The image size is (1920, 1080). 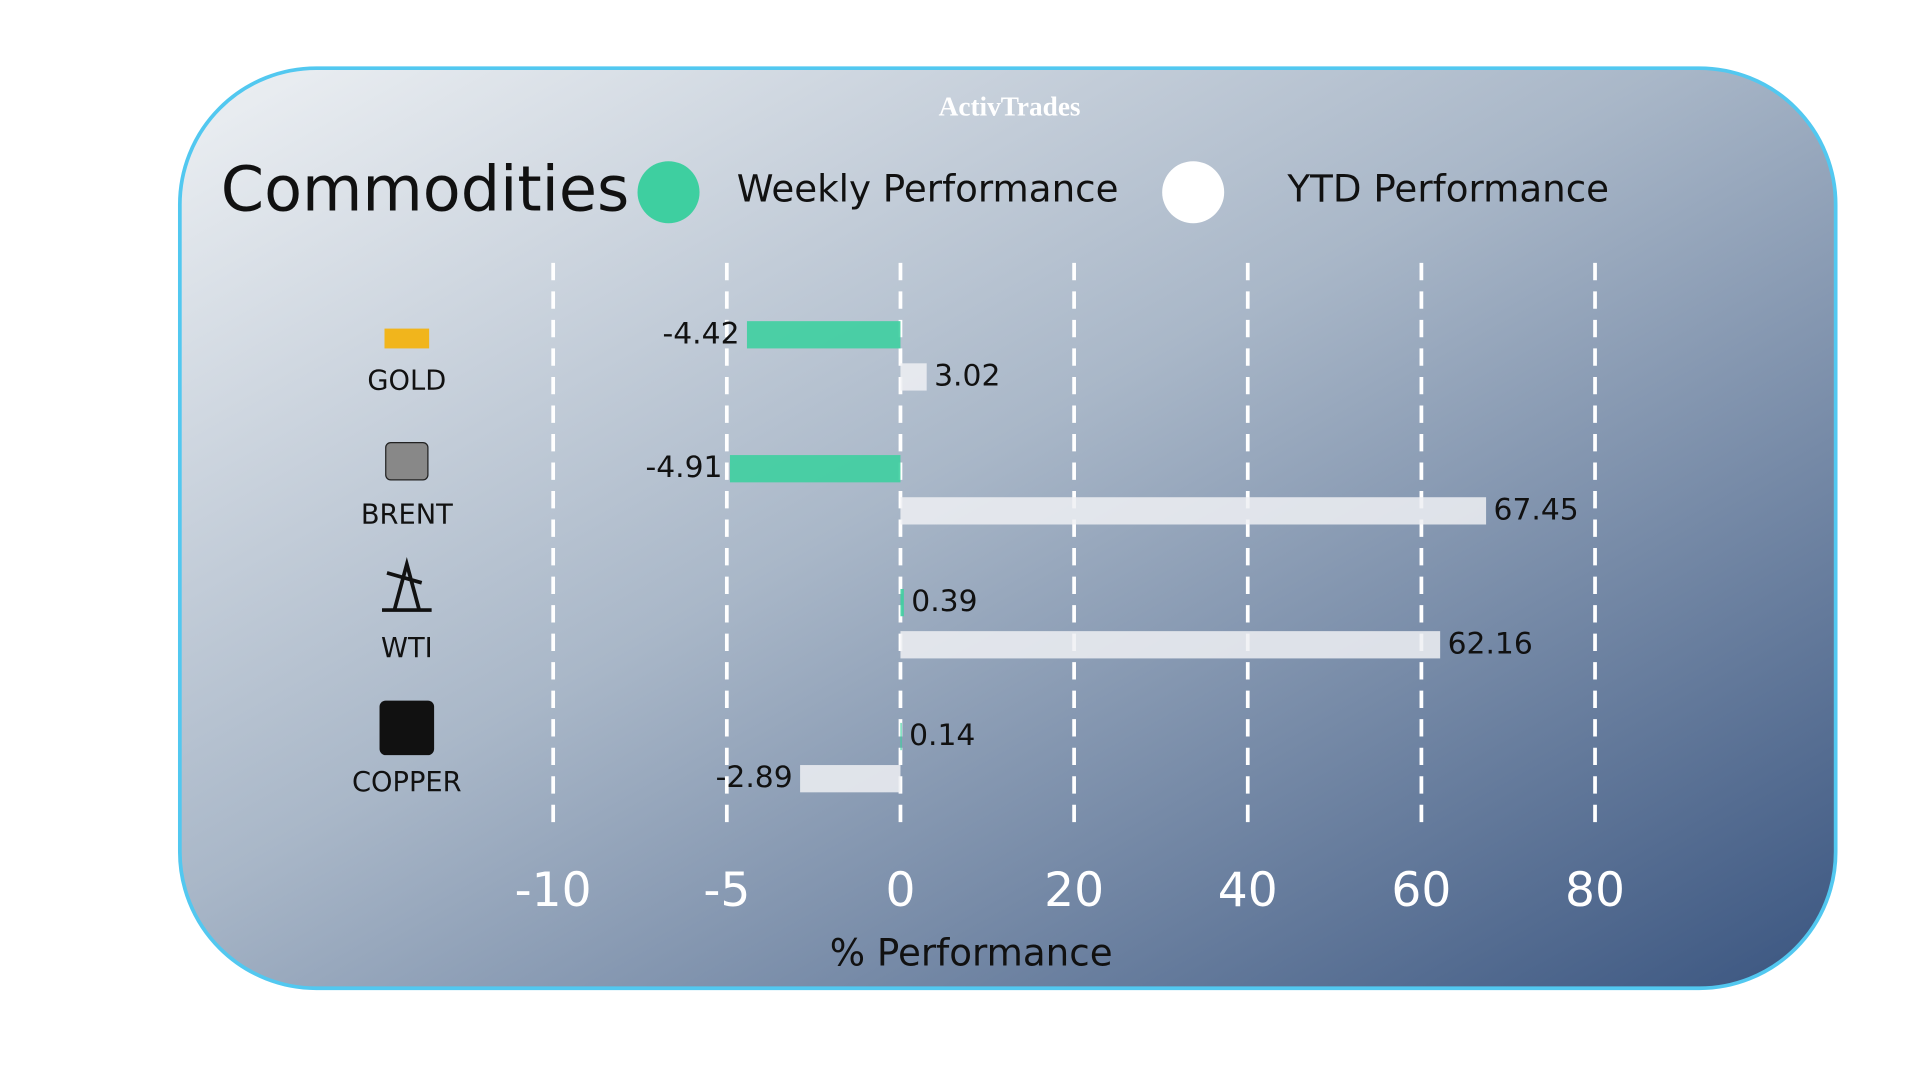 I want to click on brand: ActivTrades, so click(x=1010, y=106).